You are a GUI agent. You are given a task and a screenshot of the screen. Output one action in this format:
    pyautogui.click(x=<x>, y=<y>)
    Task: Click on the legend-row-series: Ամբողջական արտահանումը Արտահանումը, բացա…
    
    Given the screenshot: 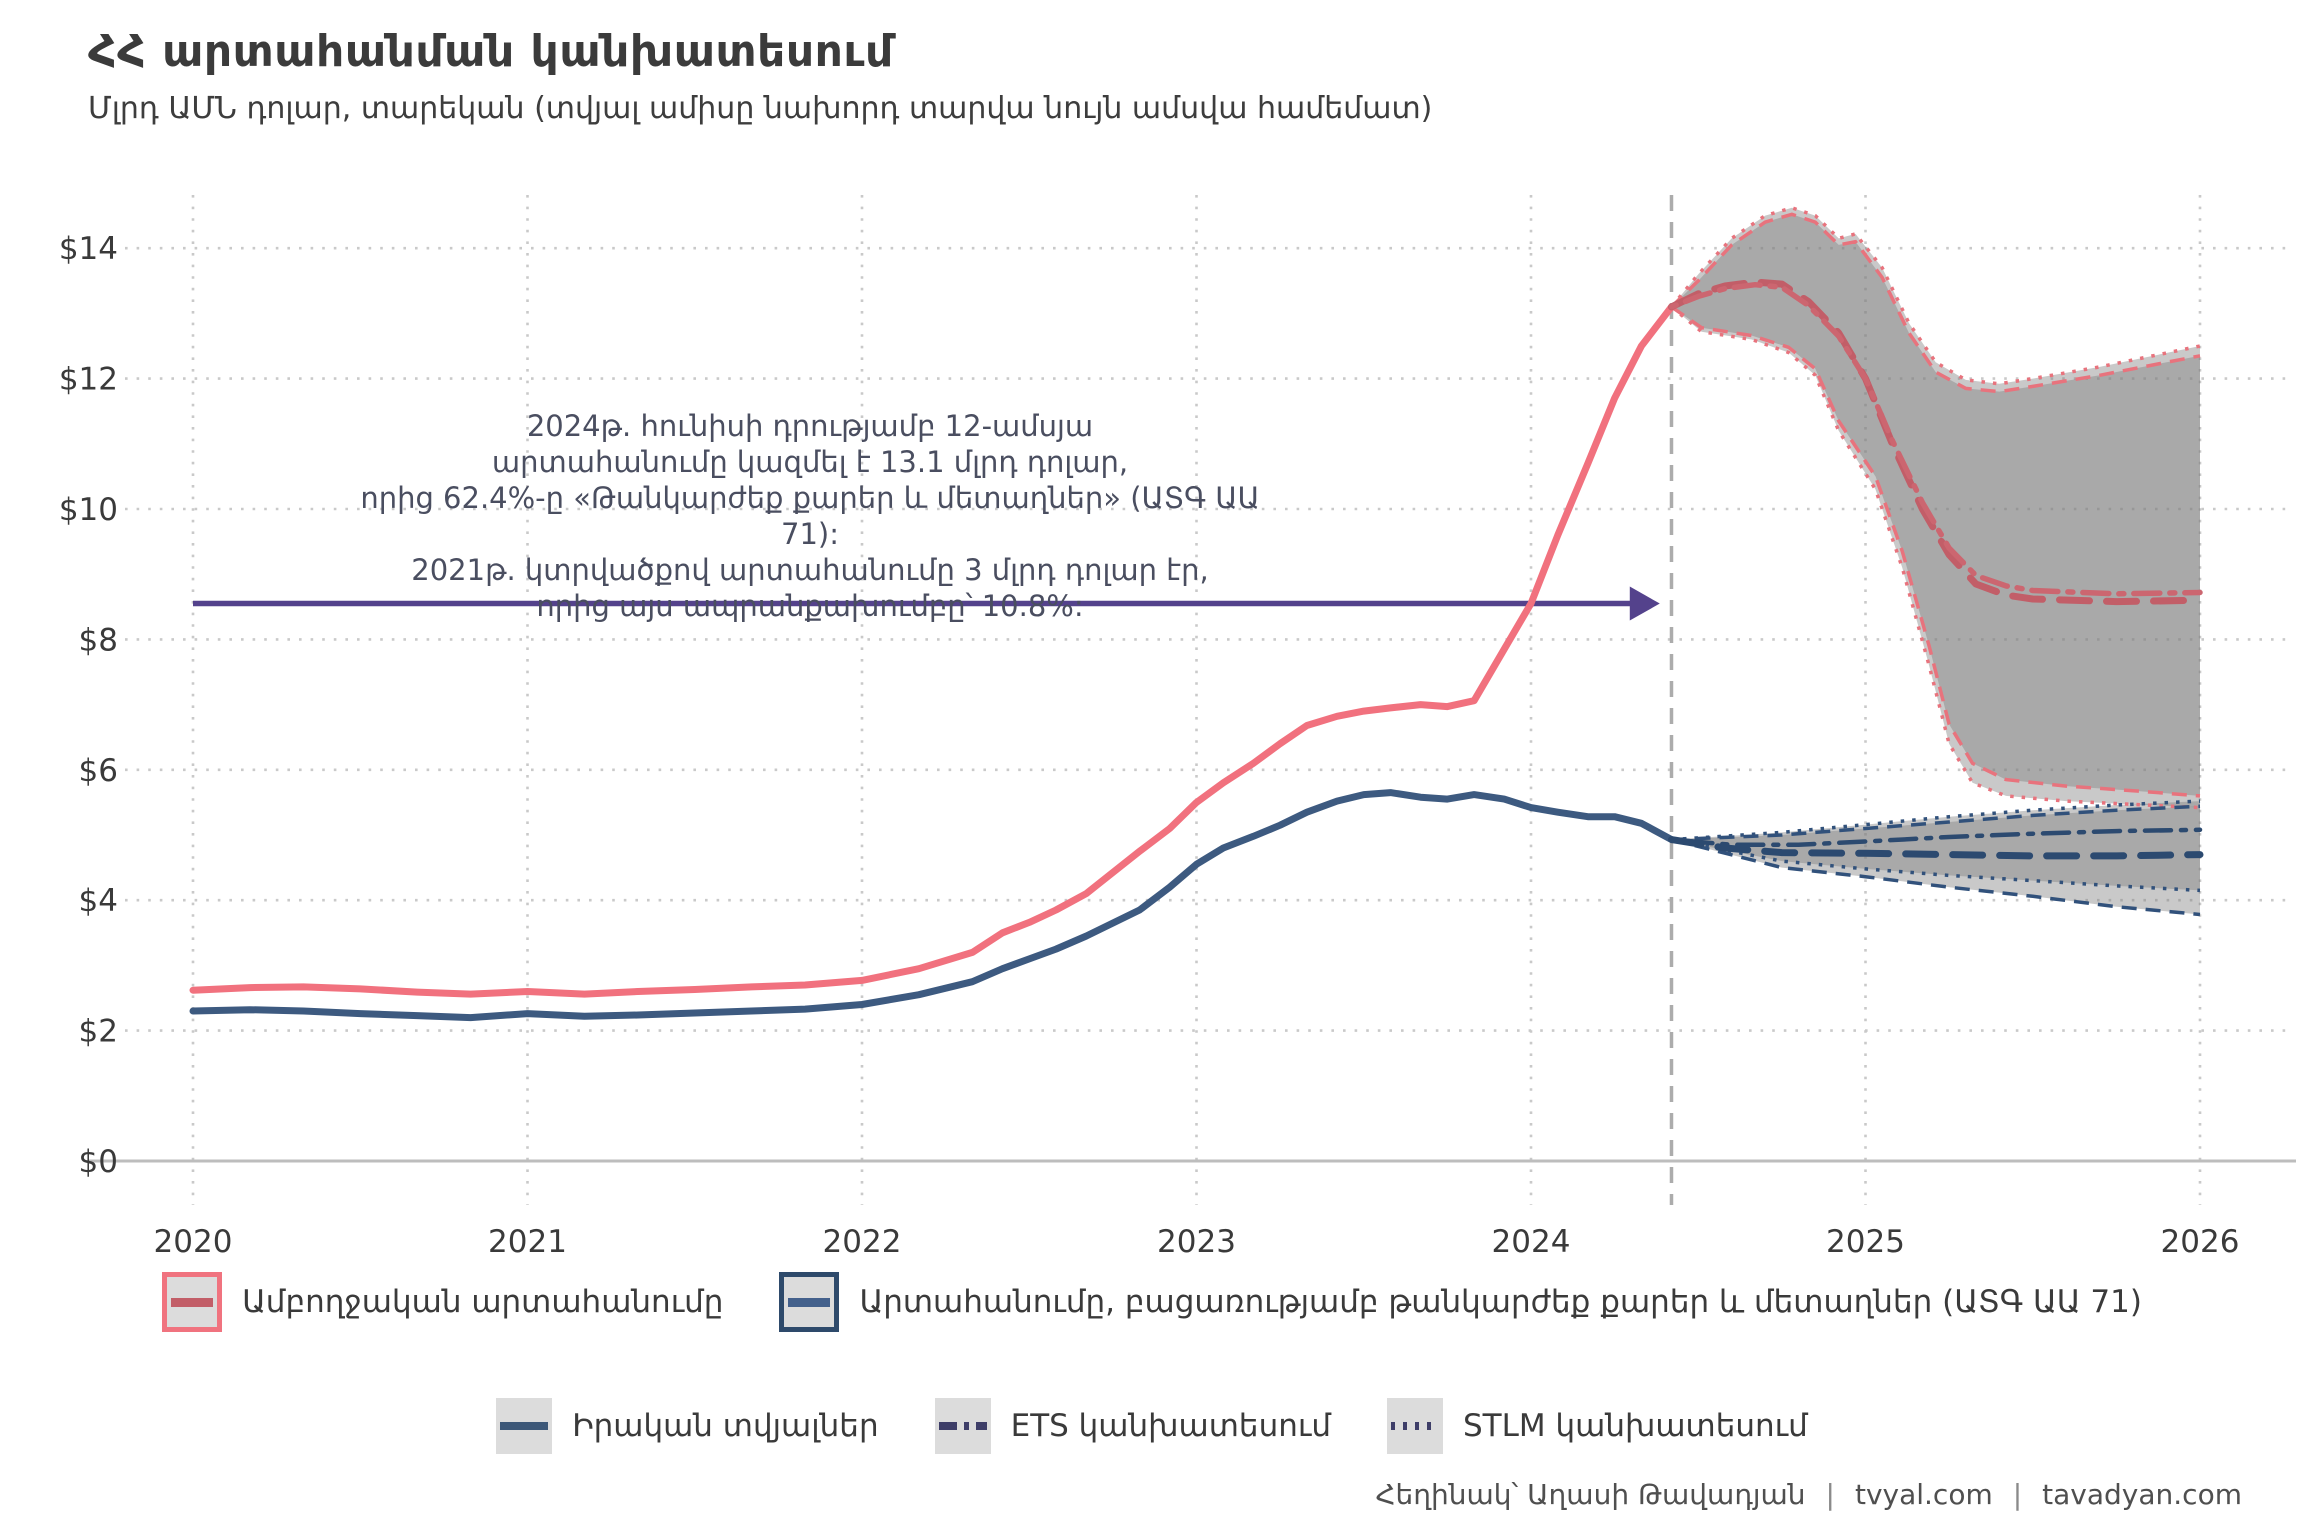 What is the action you would take?
    pyautogui.click(x=1152, y=1302)
    